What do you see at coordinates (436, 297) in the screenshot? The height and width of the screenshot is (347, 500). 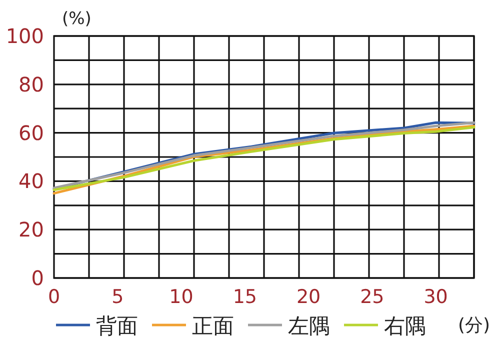 I see `x-tick-label: 30` at bounding box center [436, 297].